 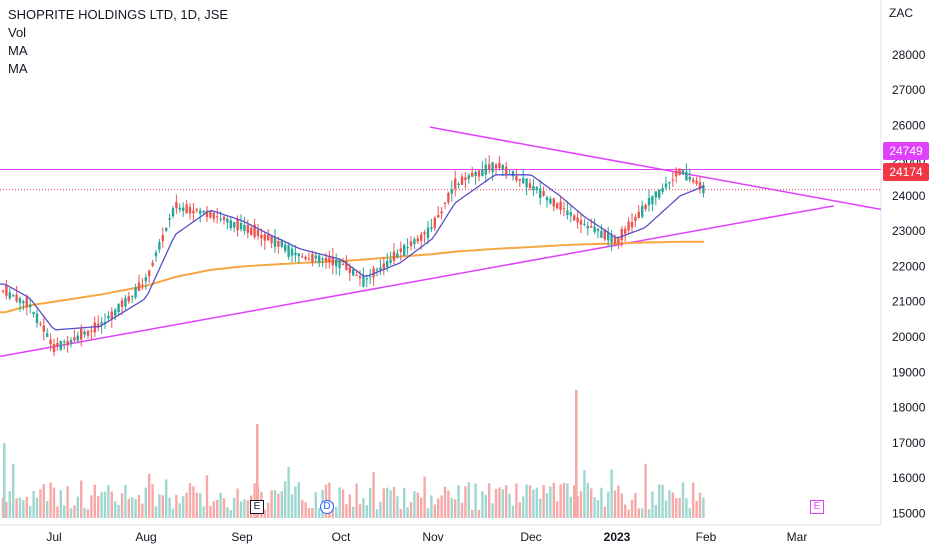 What do you see at coordinates (909, 372) in the screenshot?
I see `price-tick-label: 19000` at bounding box center [909, 372].